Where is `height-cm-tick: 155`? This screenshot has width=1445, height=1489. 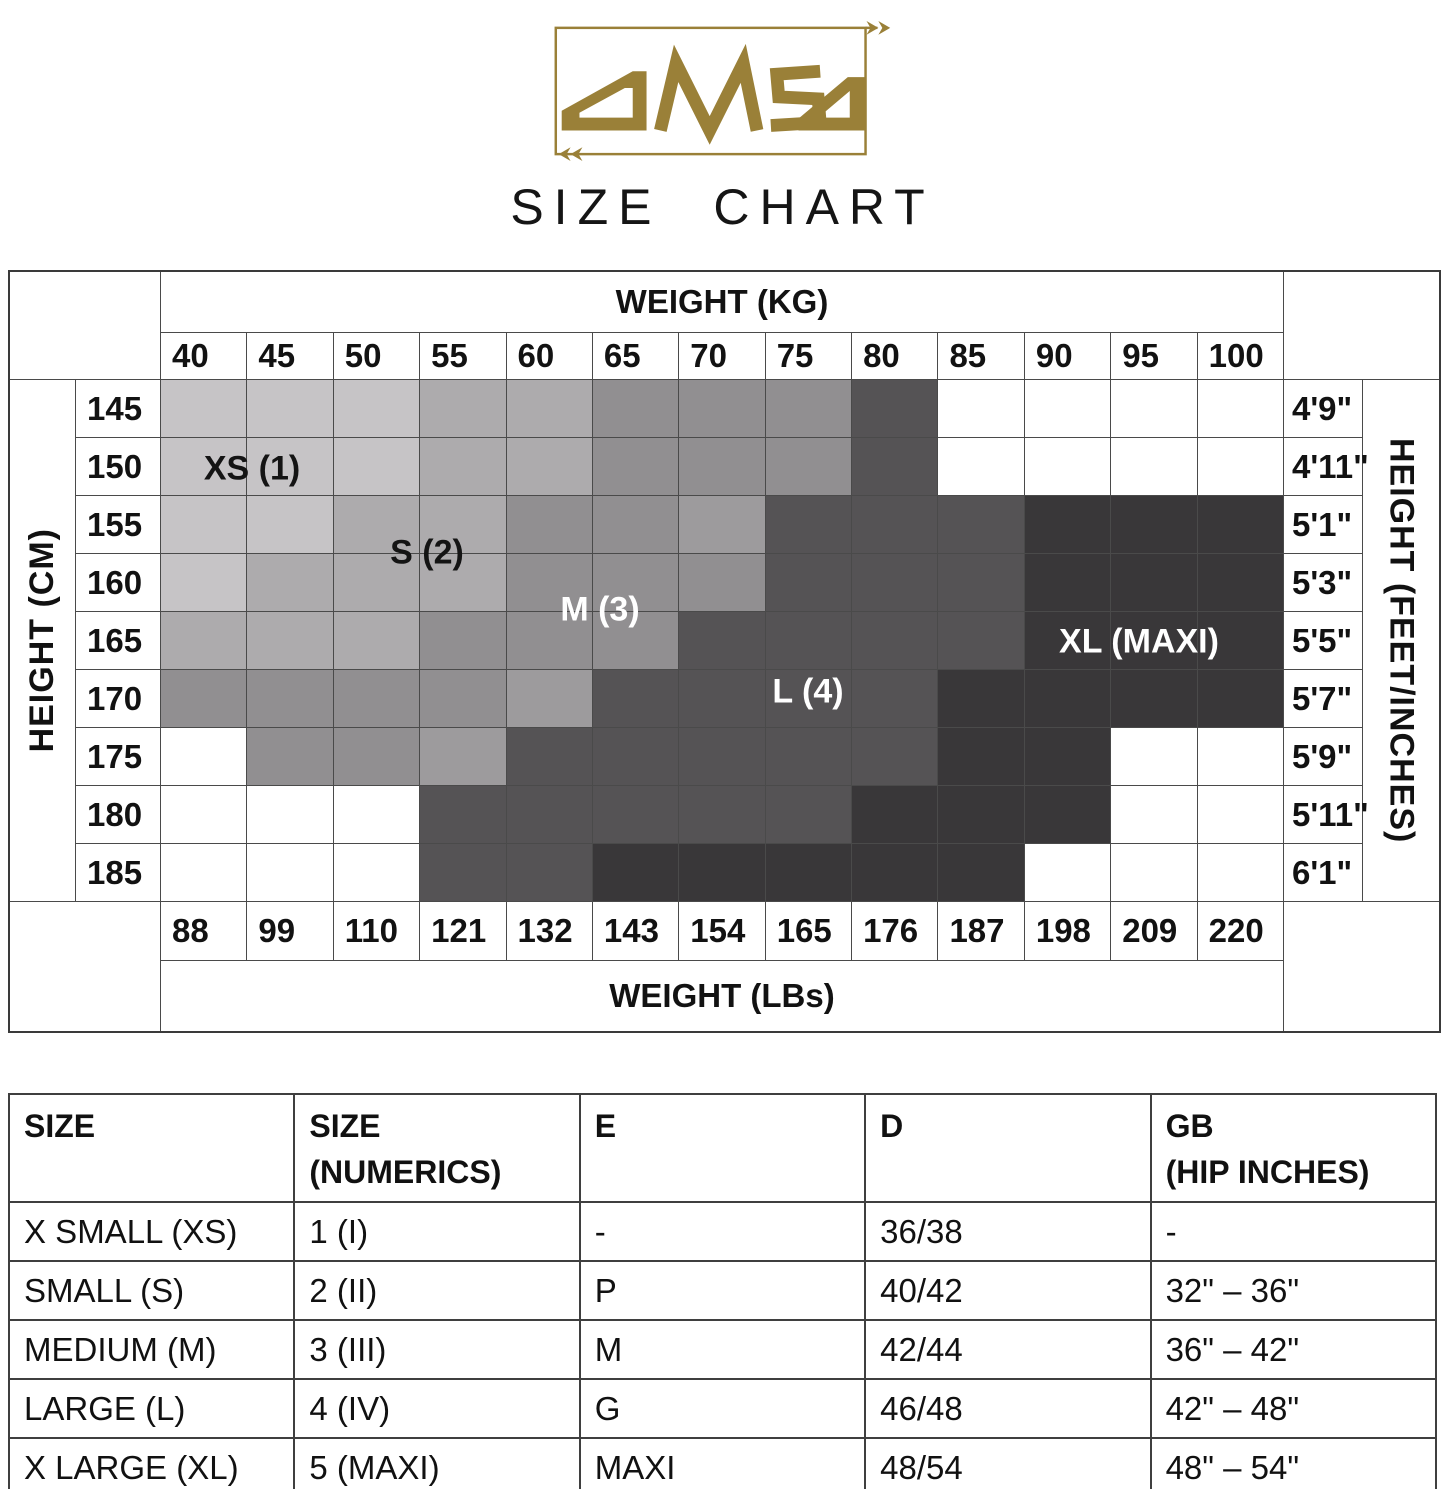
height-cm-tick: 155 is located at coordinates (118, 524).